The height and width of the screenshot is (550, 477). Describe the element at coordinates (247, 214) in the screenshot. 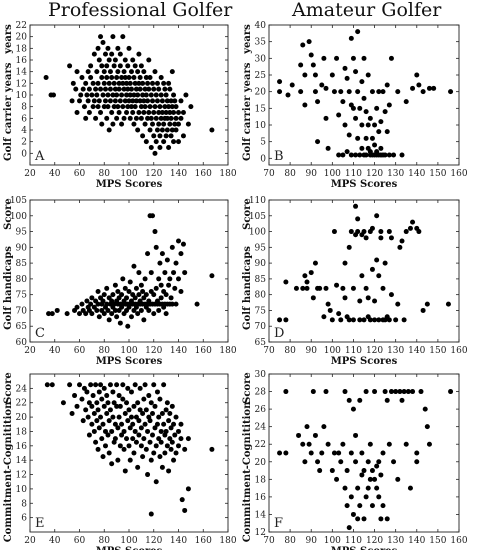

I see `y-axis-unit: Score` at that location.